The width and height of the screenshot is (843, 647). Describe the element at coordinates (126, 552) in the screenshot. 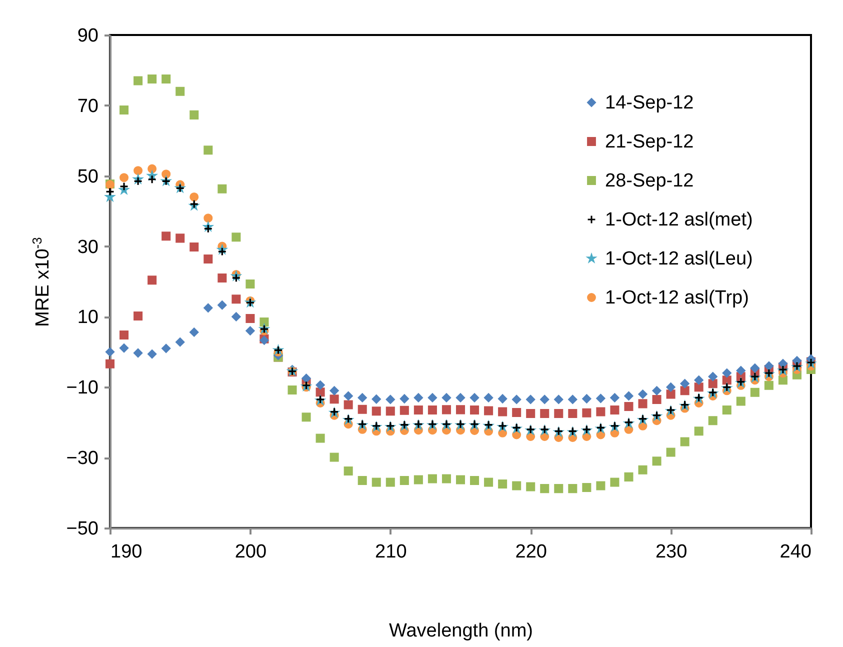

I see `x-tick-label: 190` at that location.